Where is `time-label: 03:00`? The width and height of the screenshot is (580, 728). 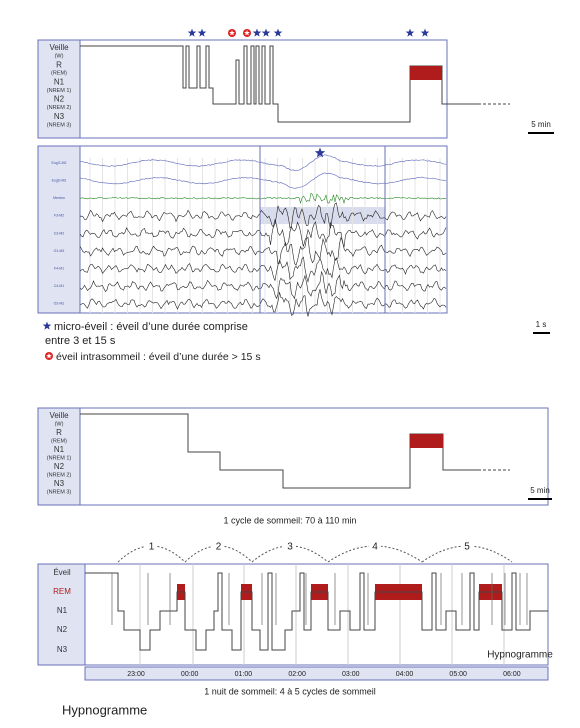 time-label: 03:00 is located at coordinates (351, 674).